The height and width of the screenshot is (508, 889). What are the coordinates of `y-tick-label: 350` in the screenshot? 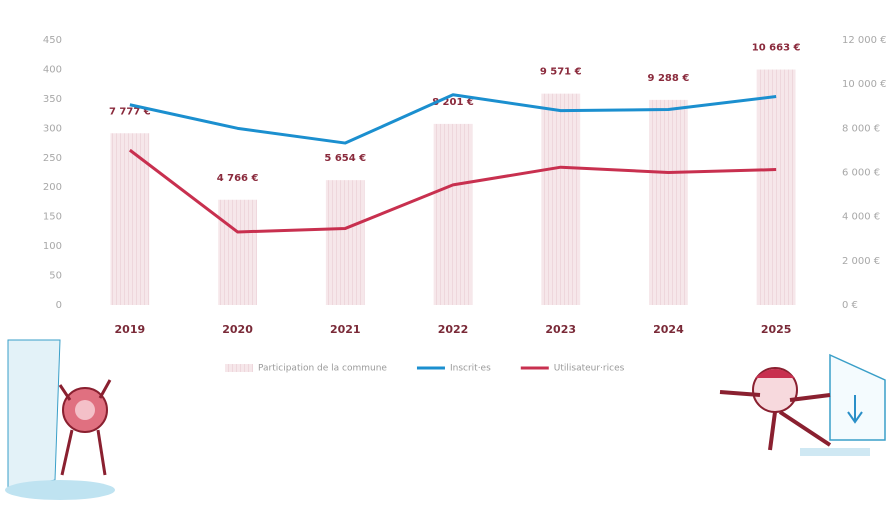 It's located at (52, 99).